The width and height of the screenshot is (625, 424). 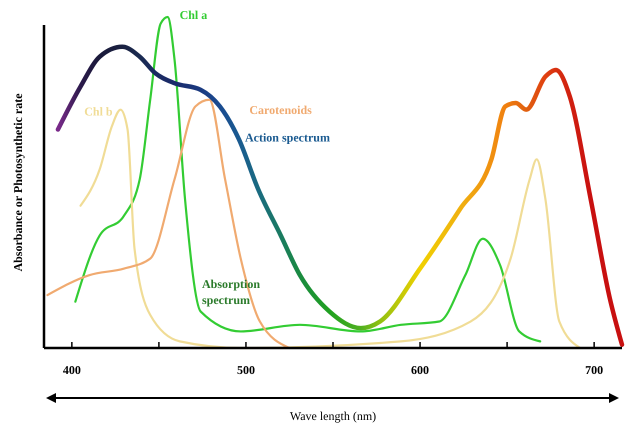 What do you see at coordinates (98, 111) in the screenshot?
I see `series-label: Chl b` at bounding box center [98, 111].